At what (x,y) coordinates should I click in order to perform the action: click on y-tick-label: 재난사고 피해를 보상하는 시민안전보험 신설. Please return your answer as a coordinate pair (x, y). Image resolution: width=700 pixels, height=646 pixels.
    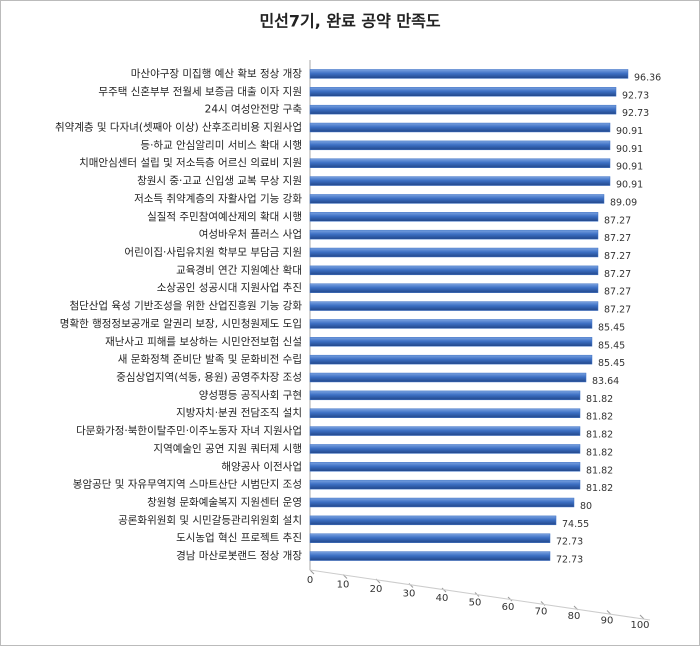
    Looking at the image, I should click on (203, 341).